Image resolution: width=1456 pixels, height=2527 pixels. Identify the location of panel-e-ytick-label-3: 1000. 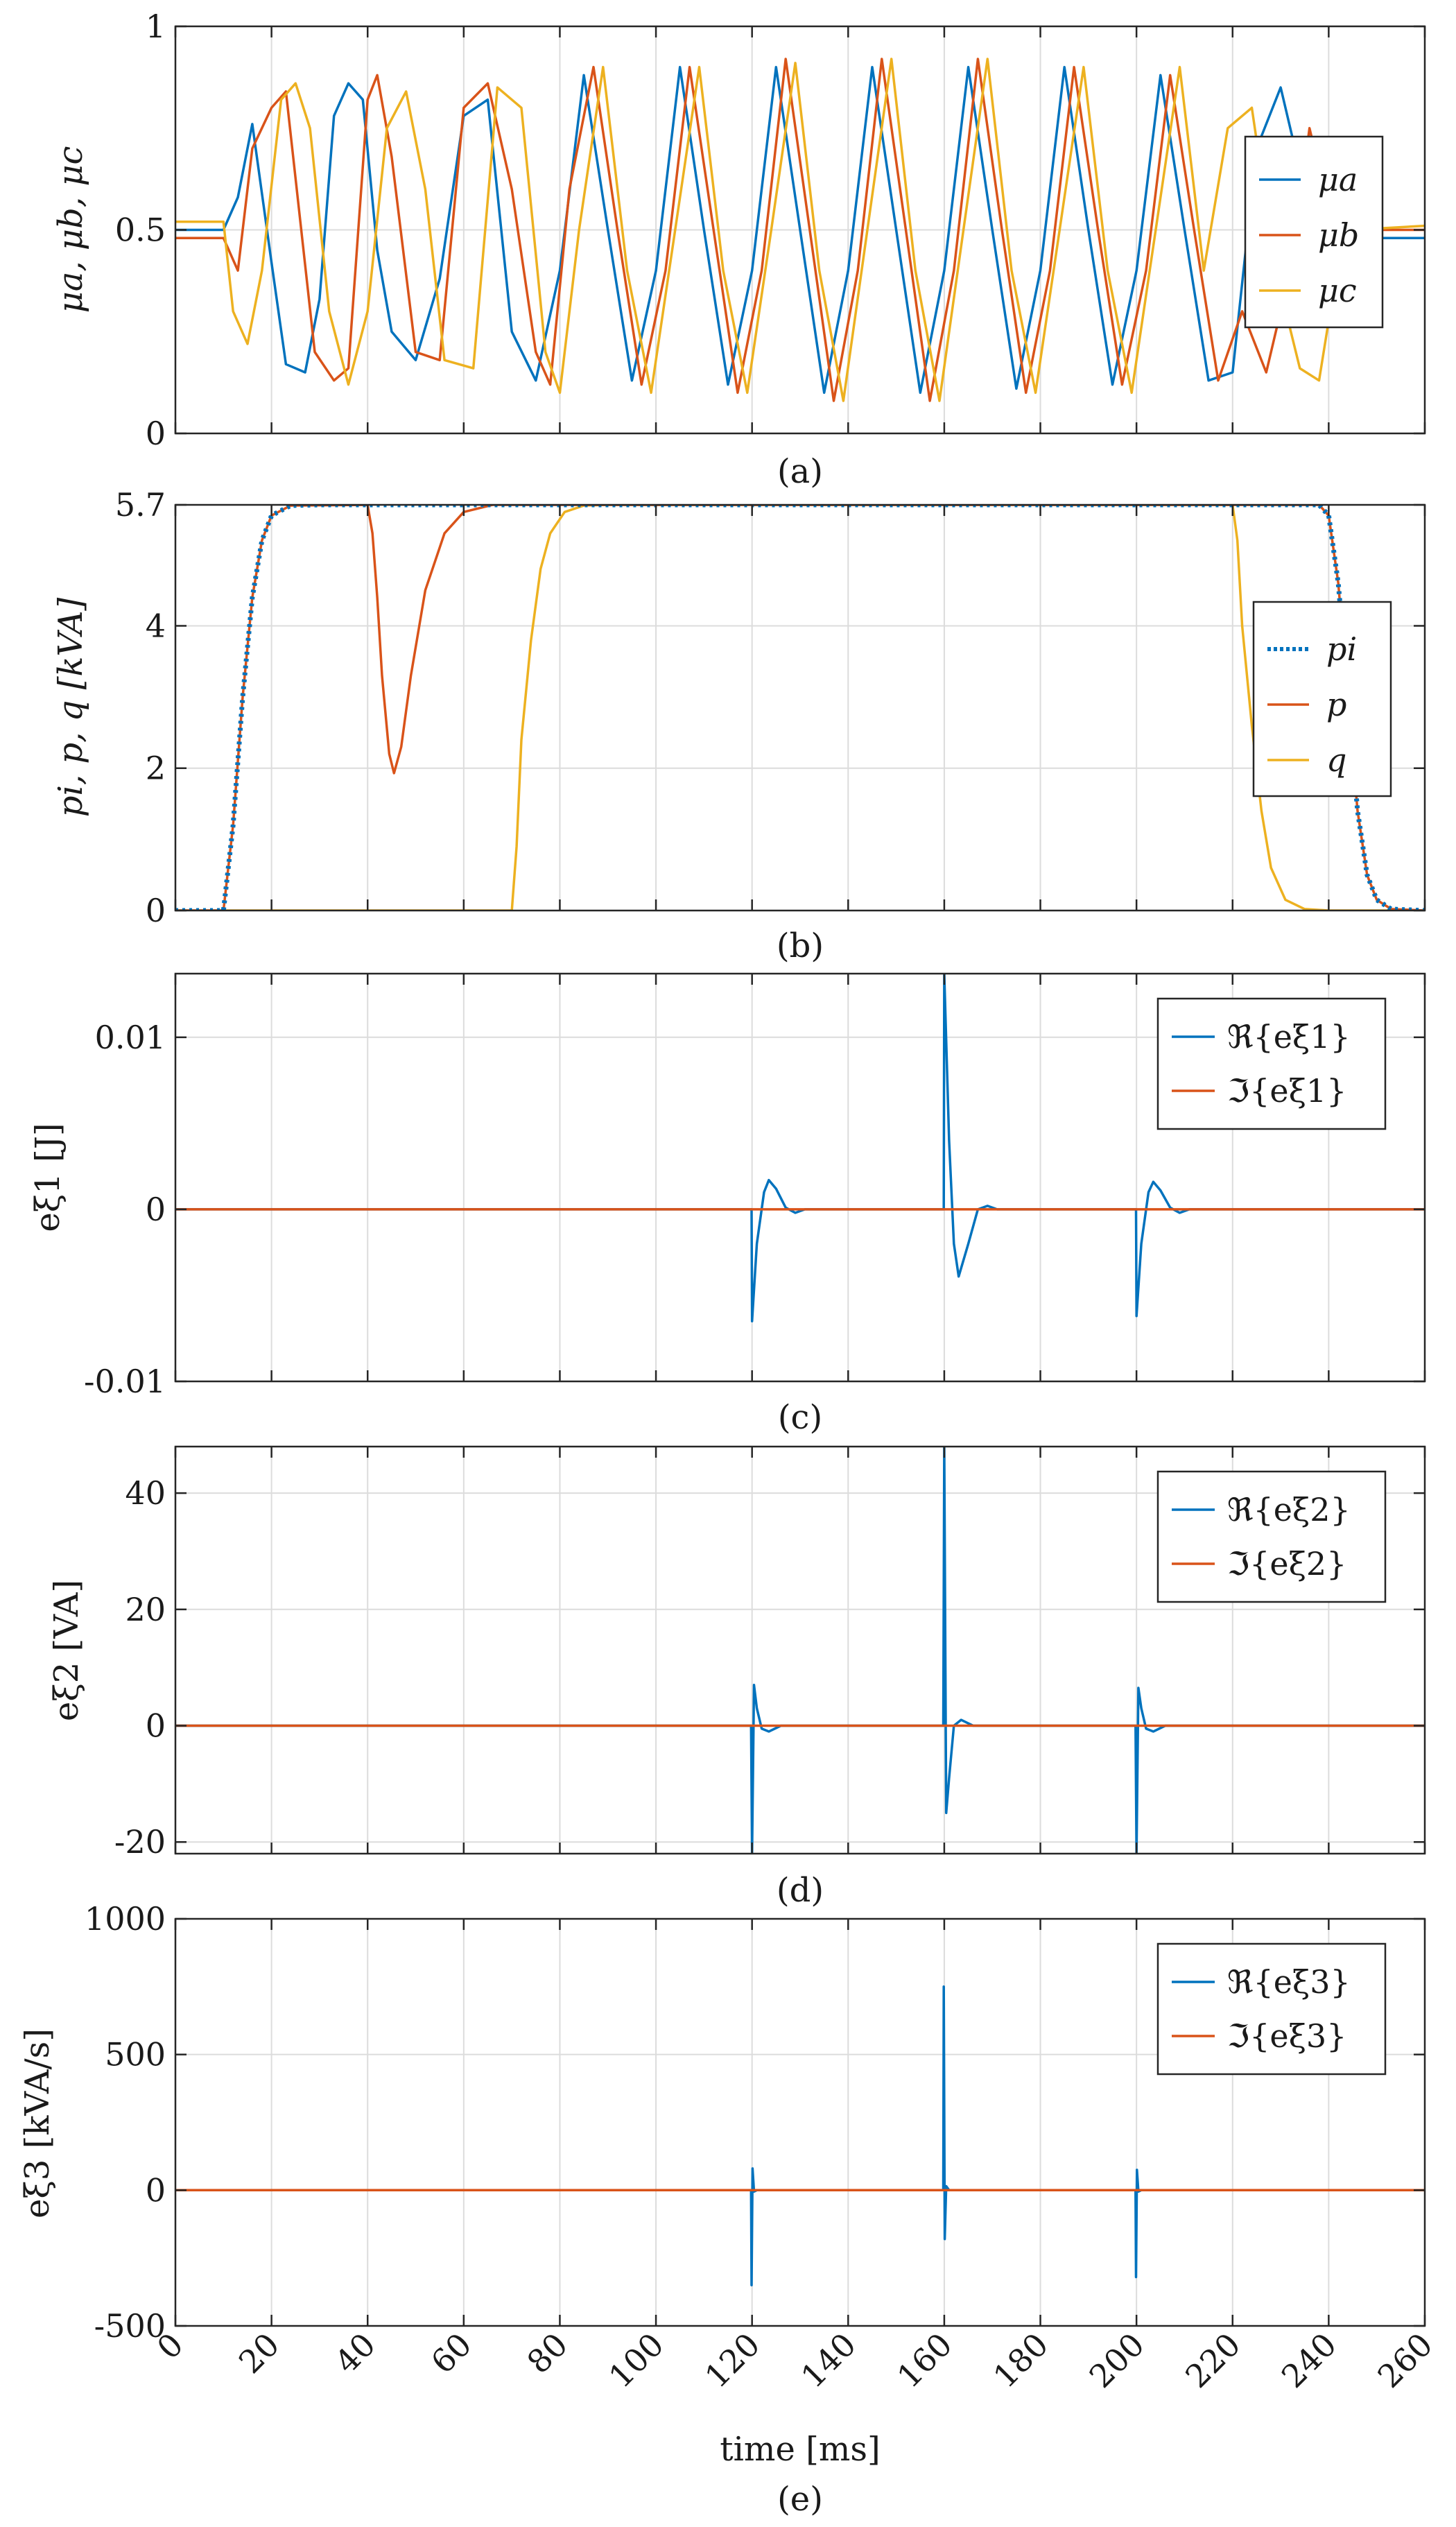
(125, 1919).